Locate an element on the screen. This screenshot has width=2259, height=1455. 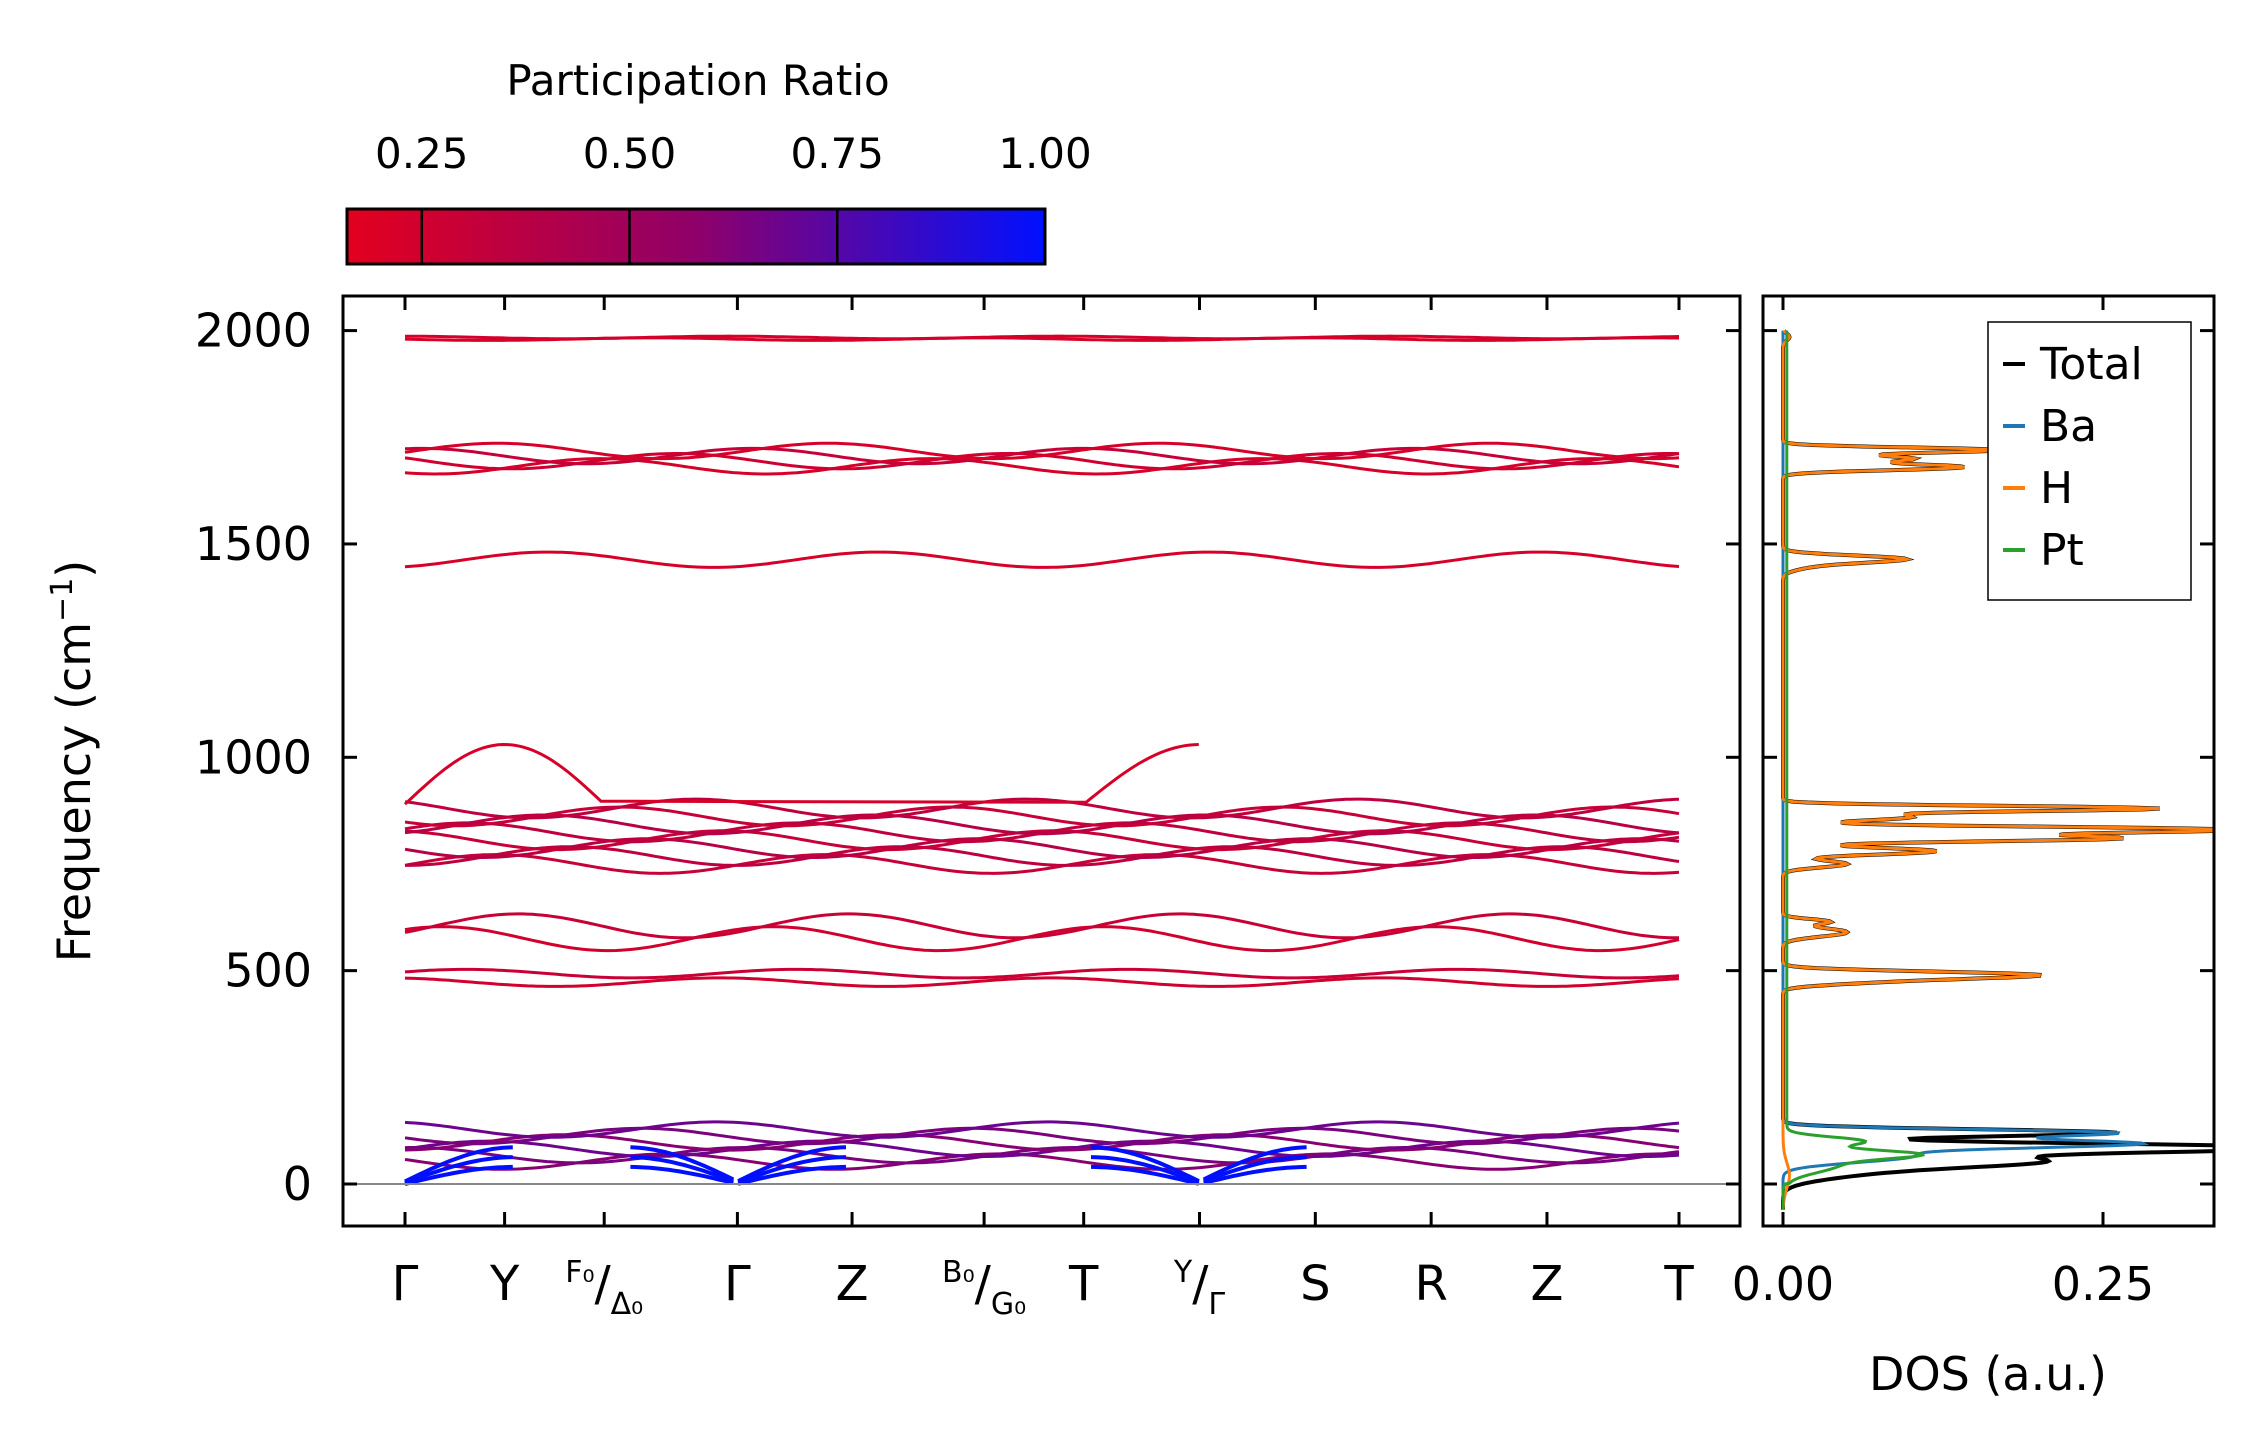
y-axis-label: Frequency (cm−1) is located at coordinates (73, 761).